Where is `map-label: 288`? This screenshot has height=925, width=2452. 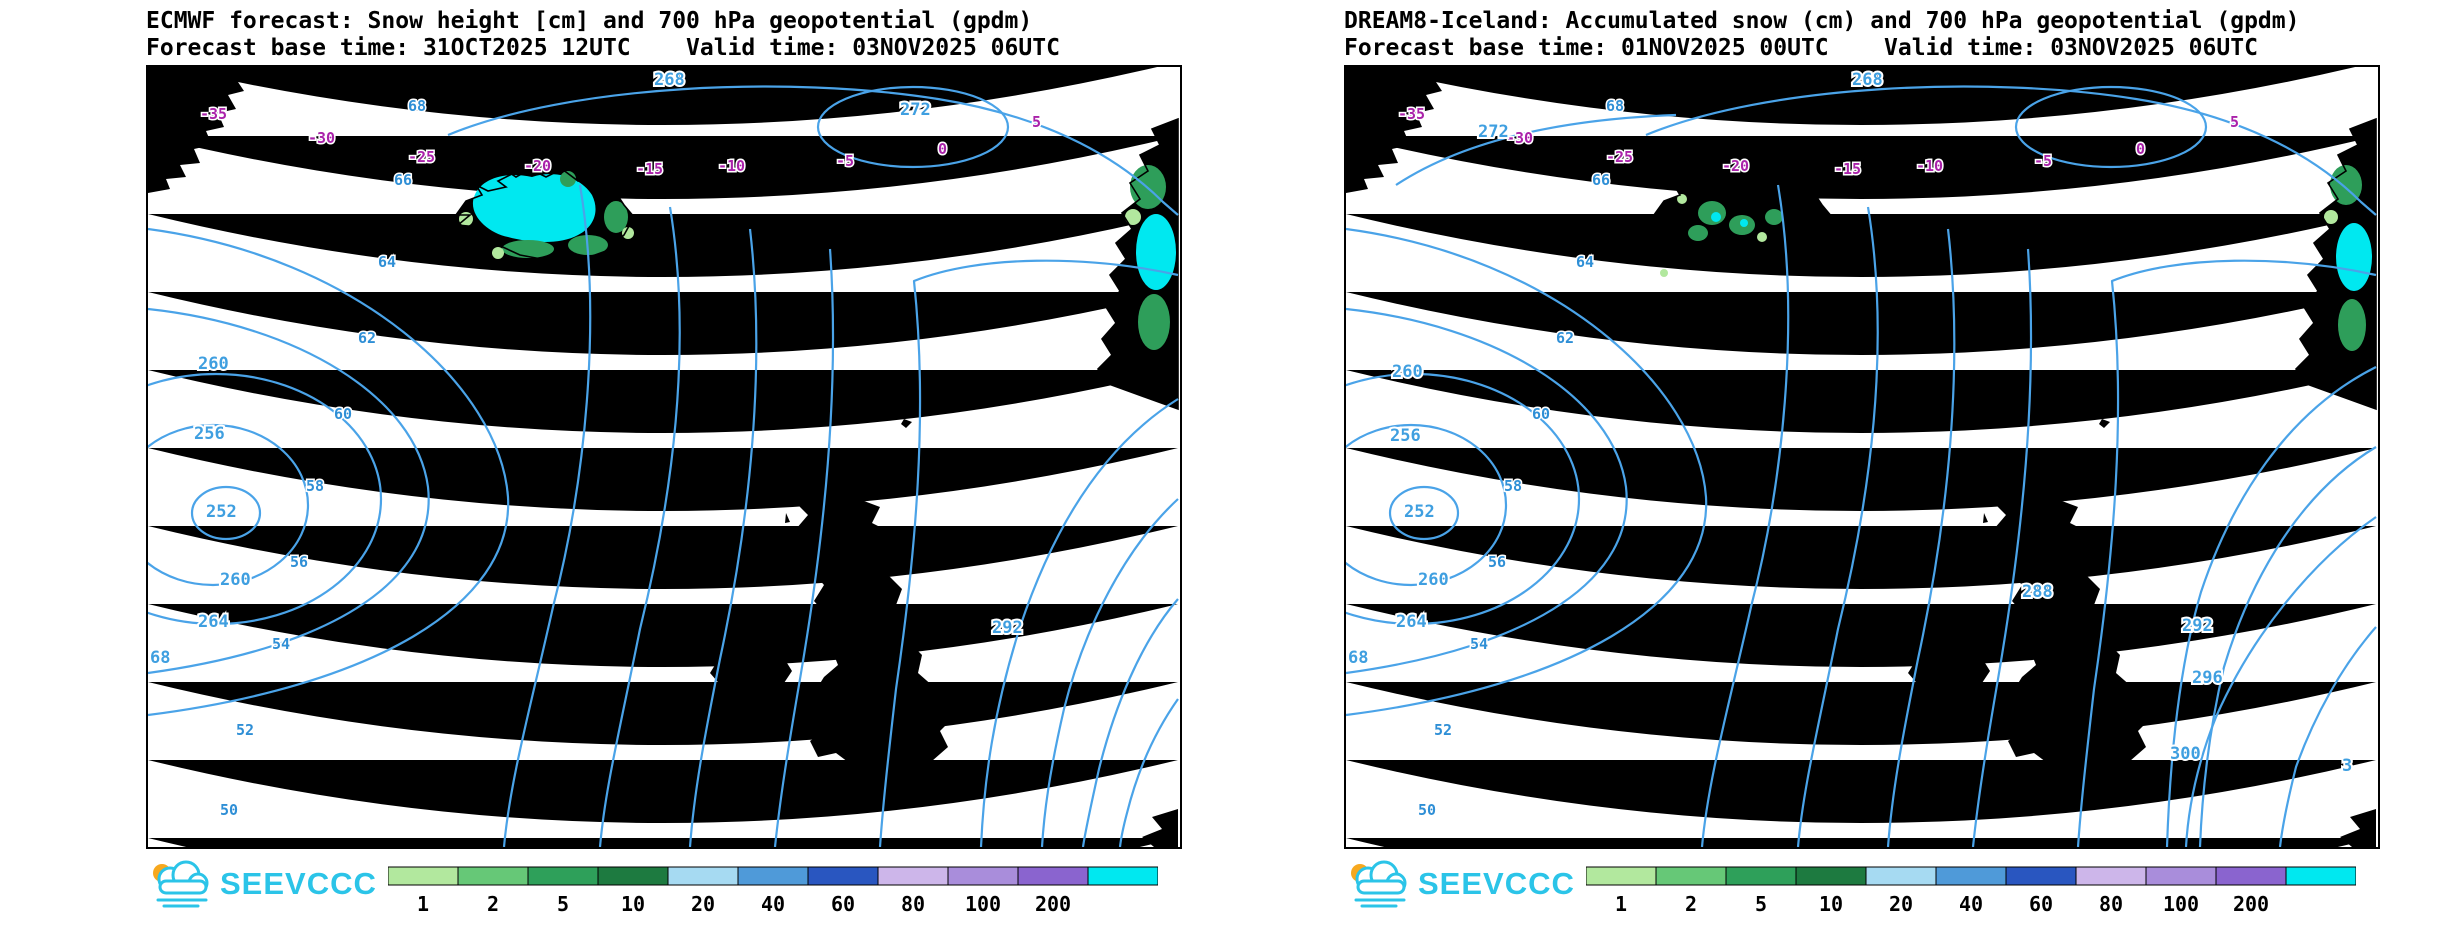
map-label: 288 is located at coordinates (2037, 592).